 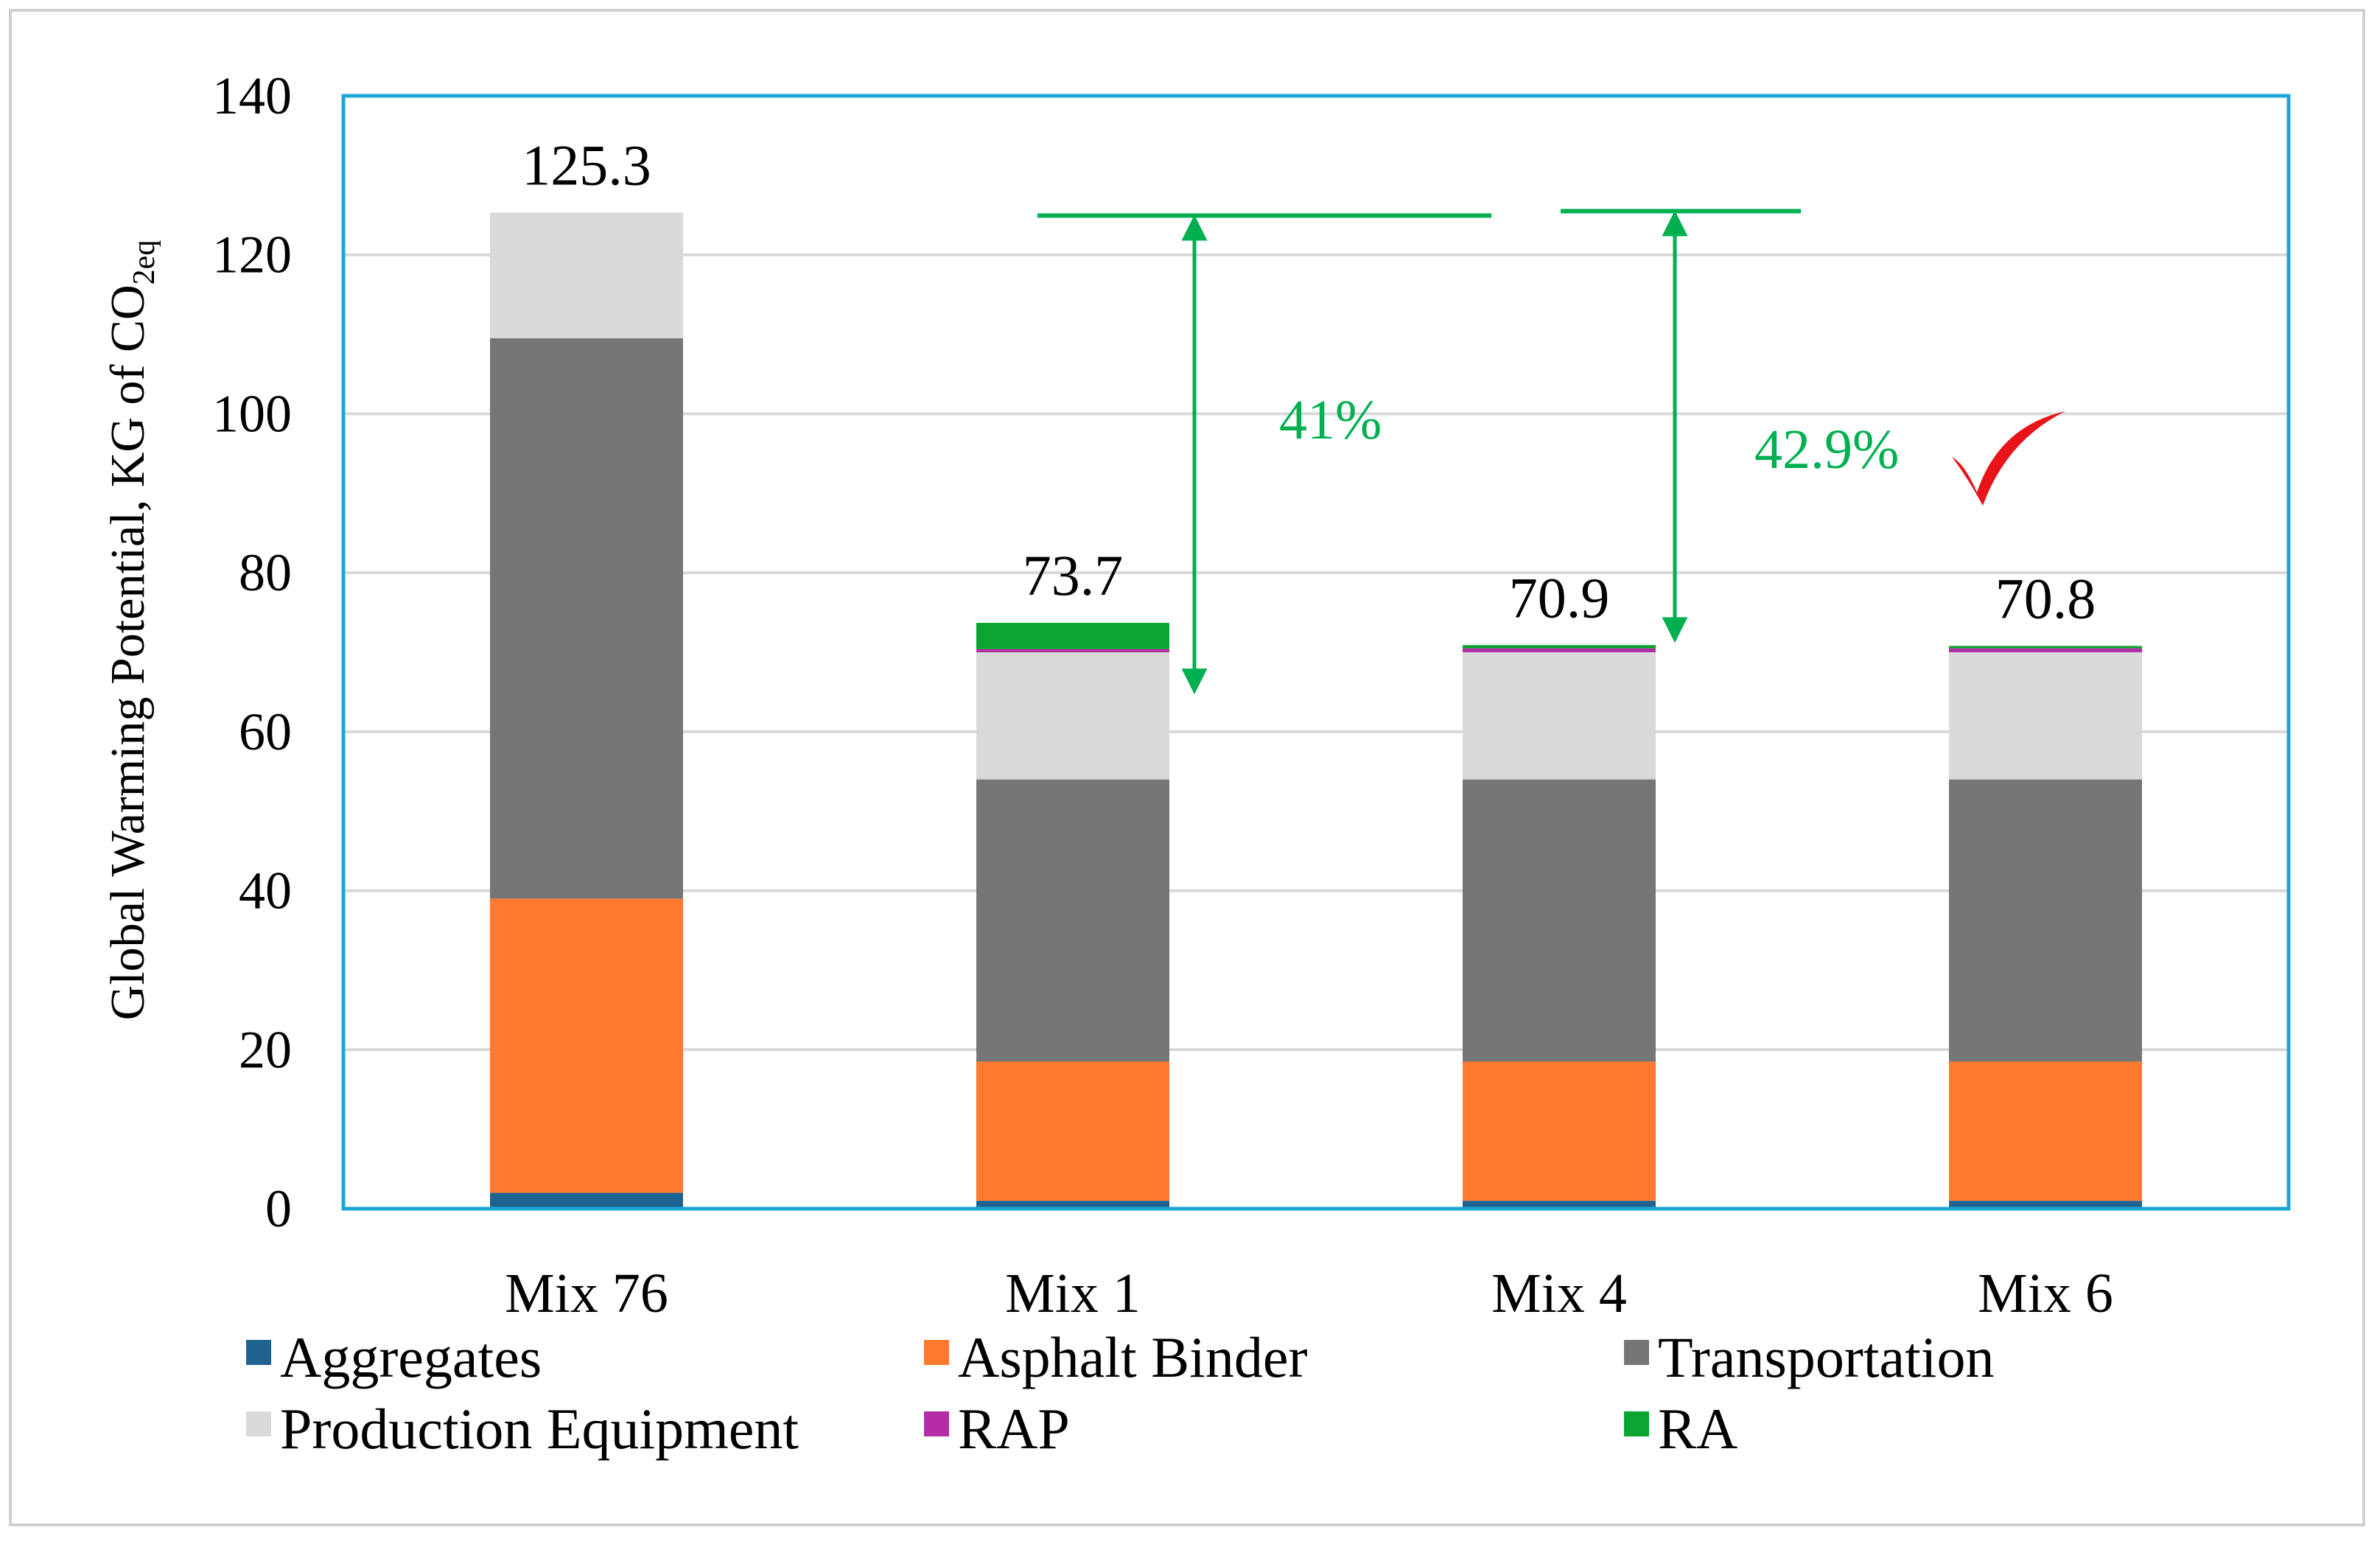 What do you see at coordinates (1697, 1429) in the screenshot?
I see `legend-label-ra: RA` at bounding box center [1697, 1429].